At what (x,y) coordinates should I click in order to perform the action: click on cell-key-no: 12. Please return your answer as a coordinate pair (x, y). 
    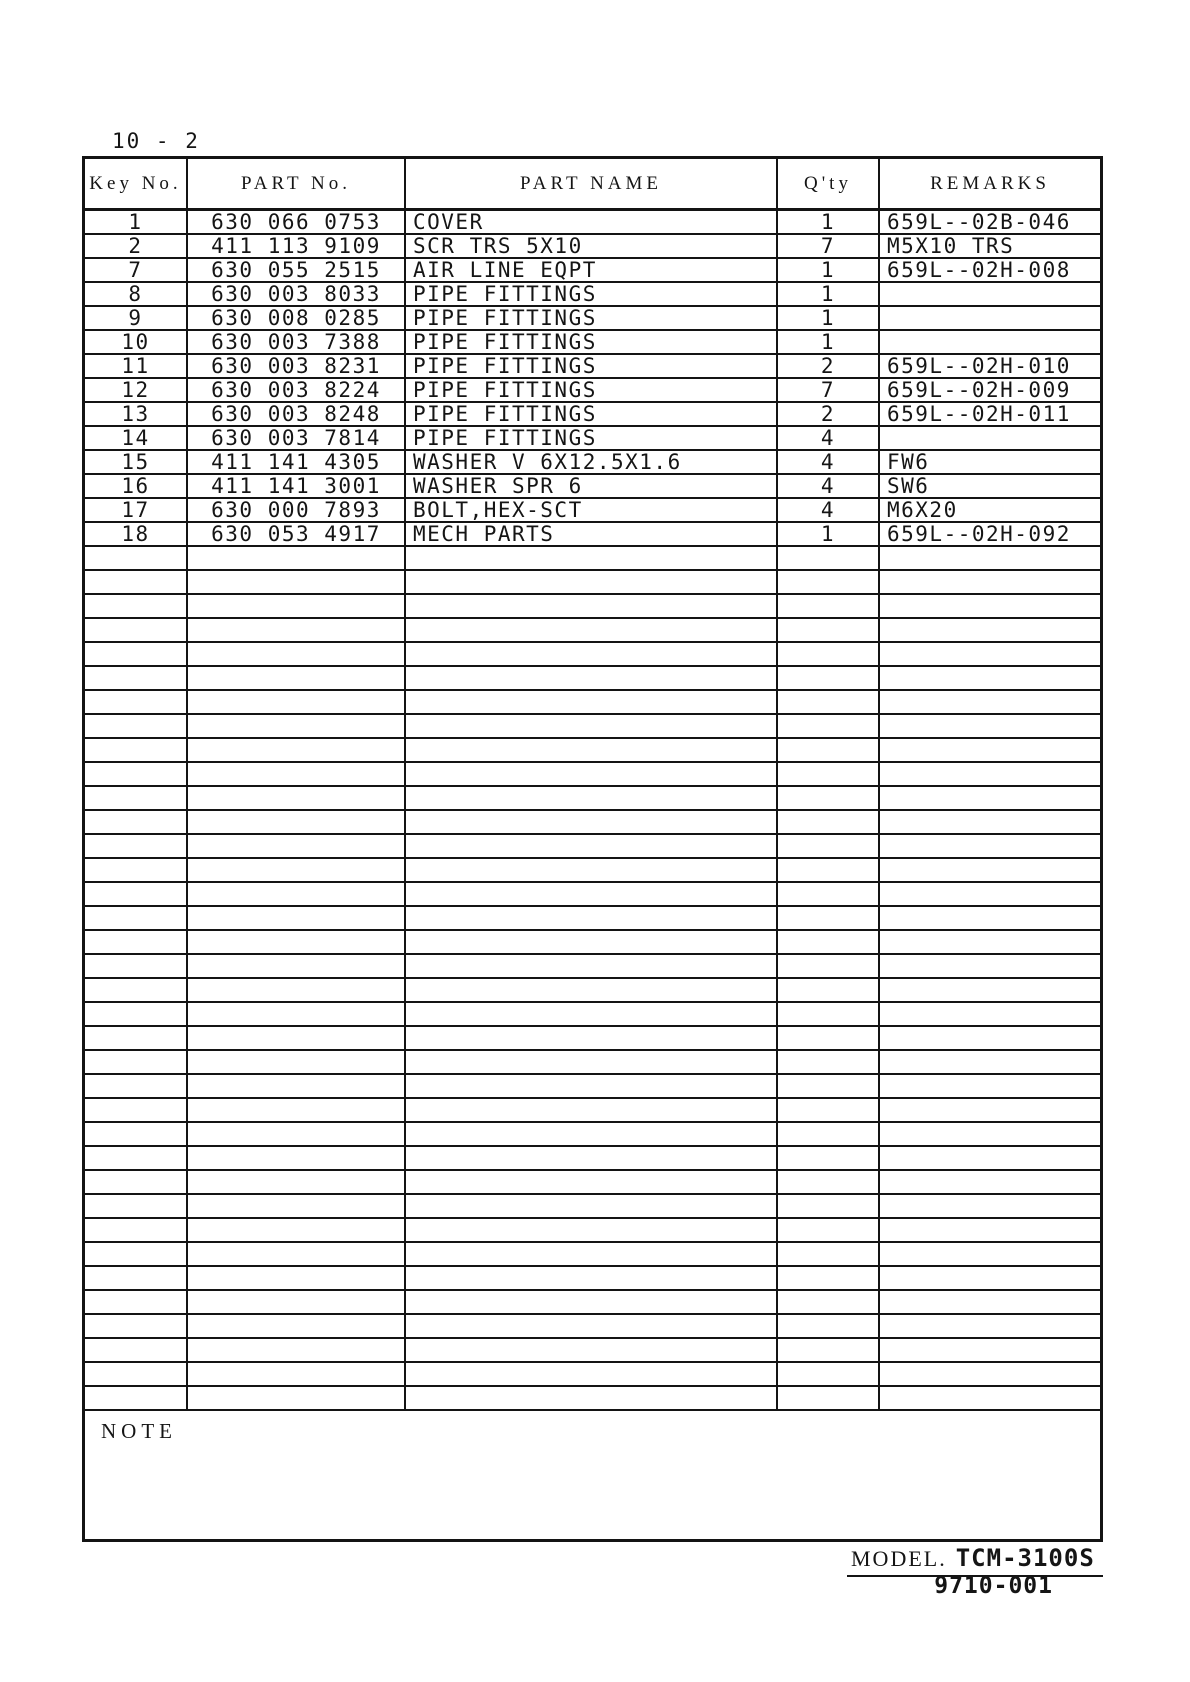
    Looking at the image, I should click on (136, 390).